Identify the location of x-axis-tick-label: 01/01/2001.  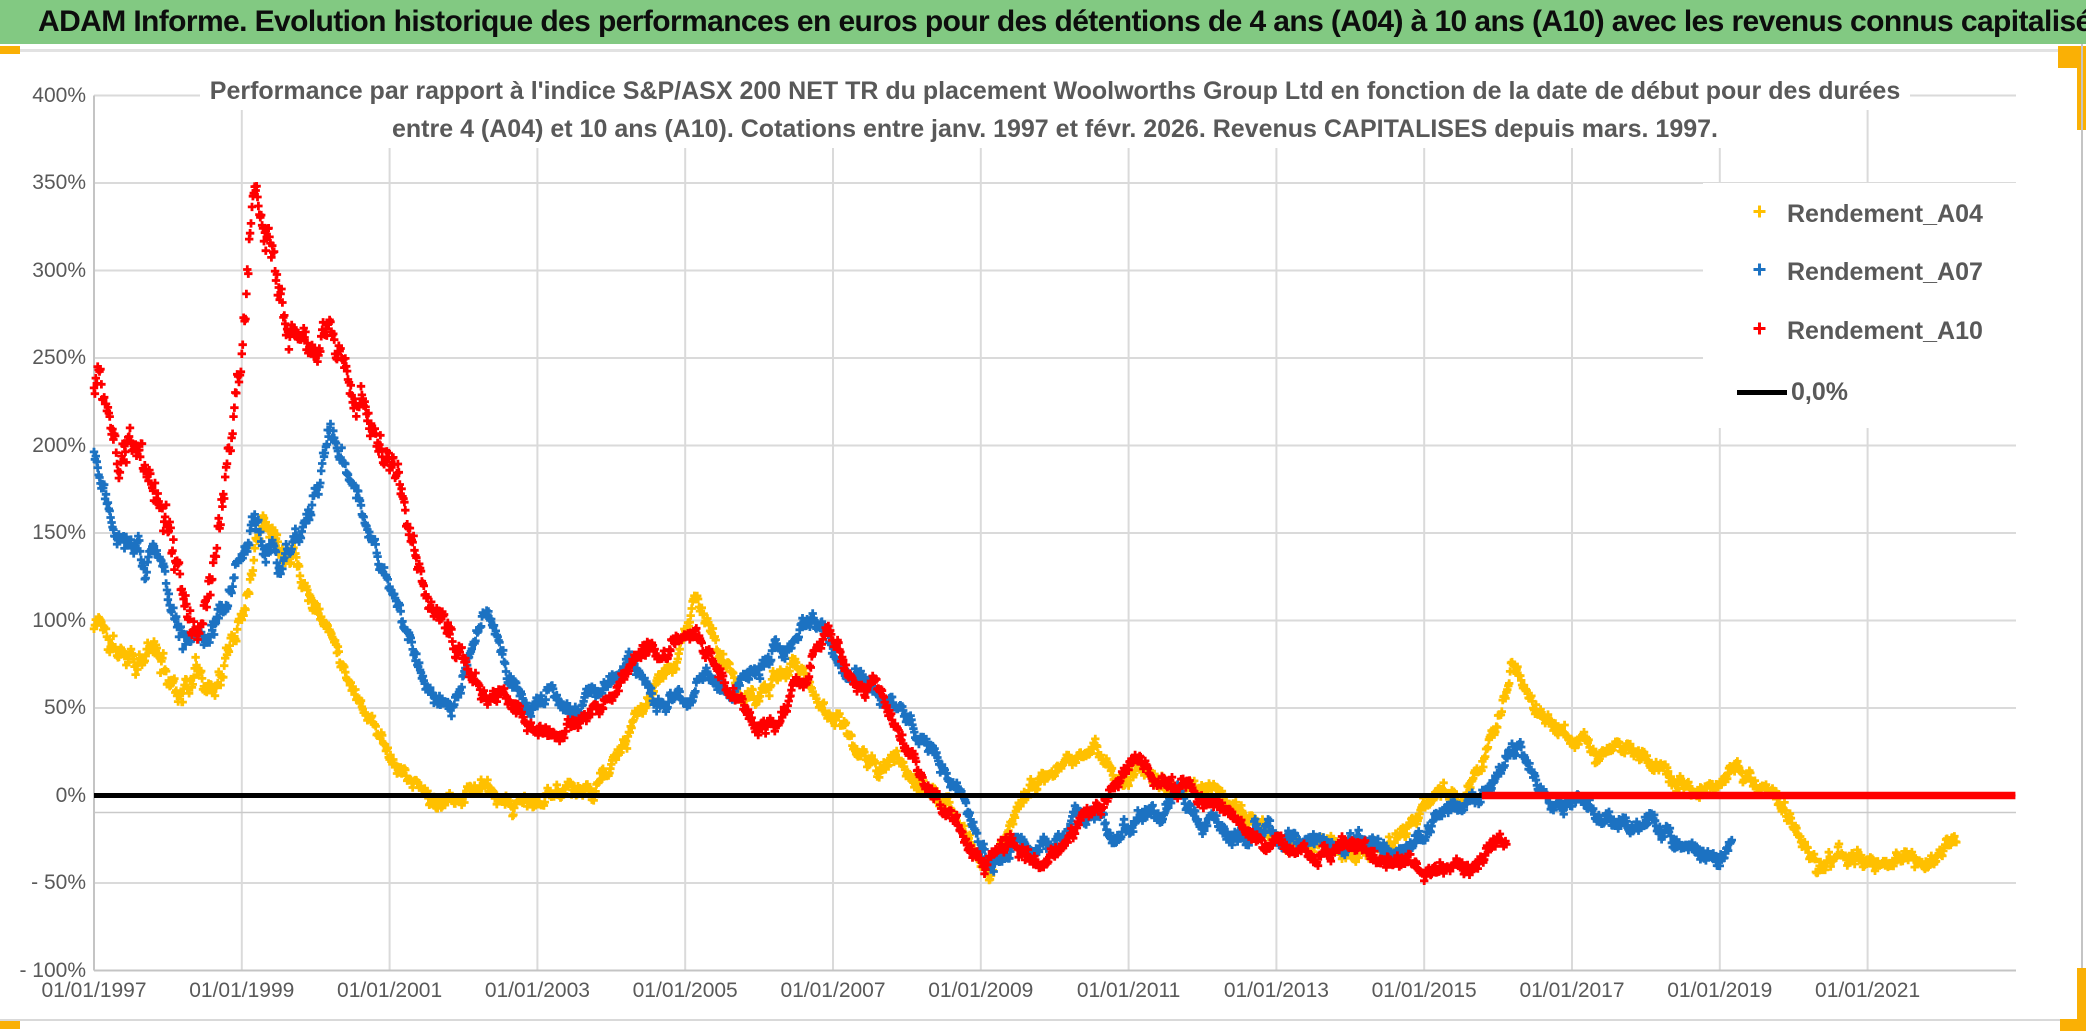
(390, 990).